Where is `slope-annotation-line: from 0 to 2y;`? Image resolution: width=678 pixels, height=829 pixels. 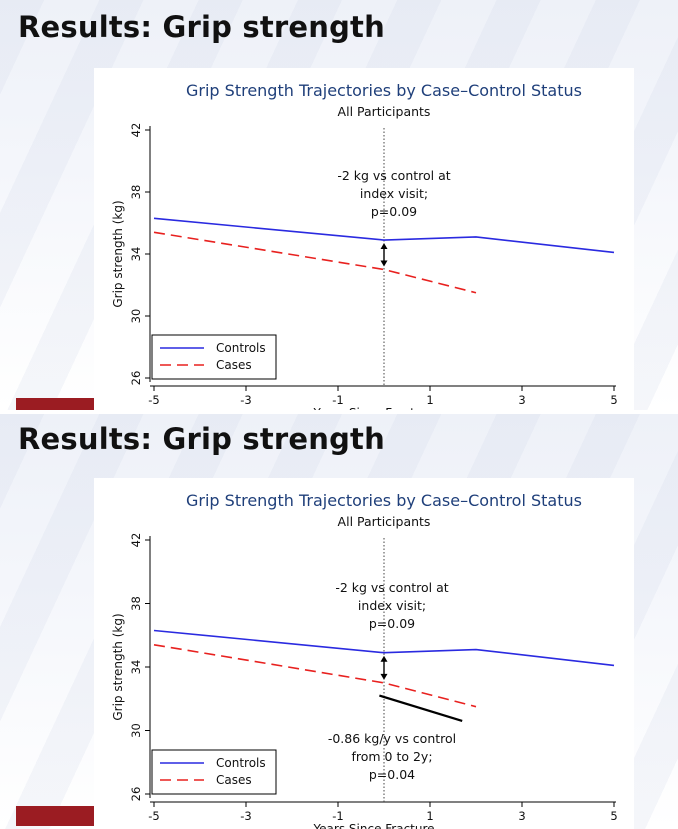 slope-annotation-line: from 0 to 2y; is located at coordinates (391, 756).